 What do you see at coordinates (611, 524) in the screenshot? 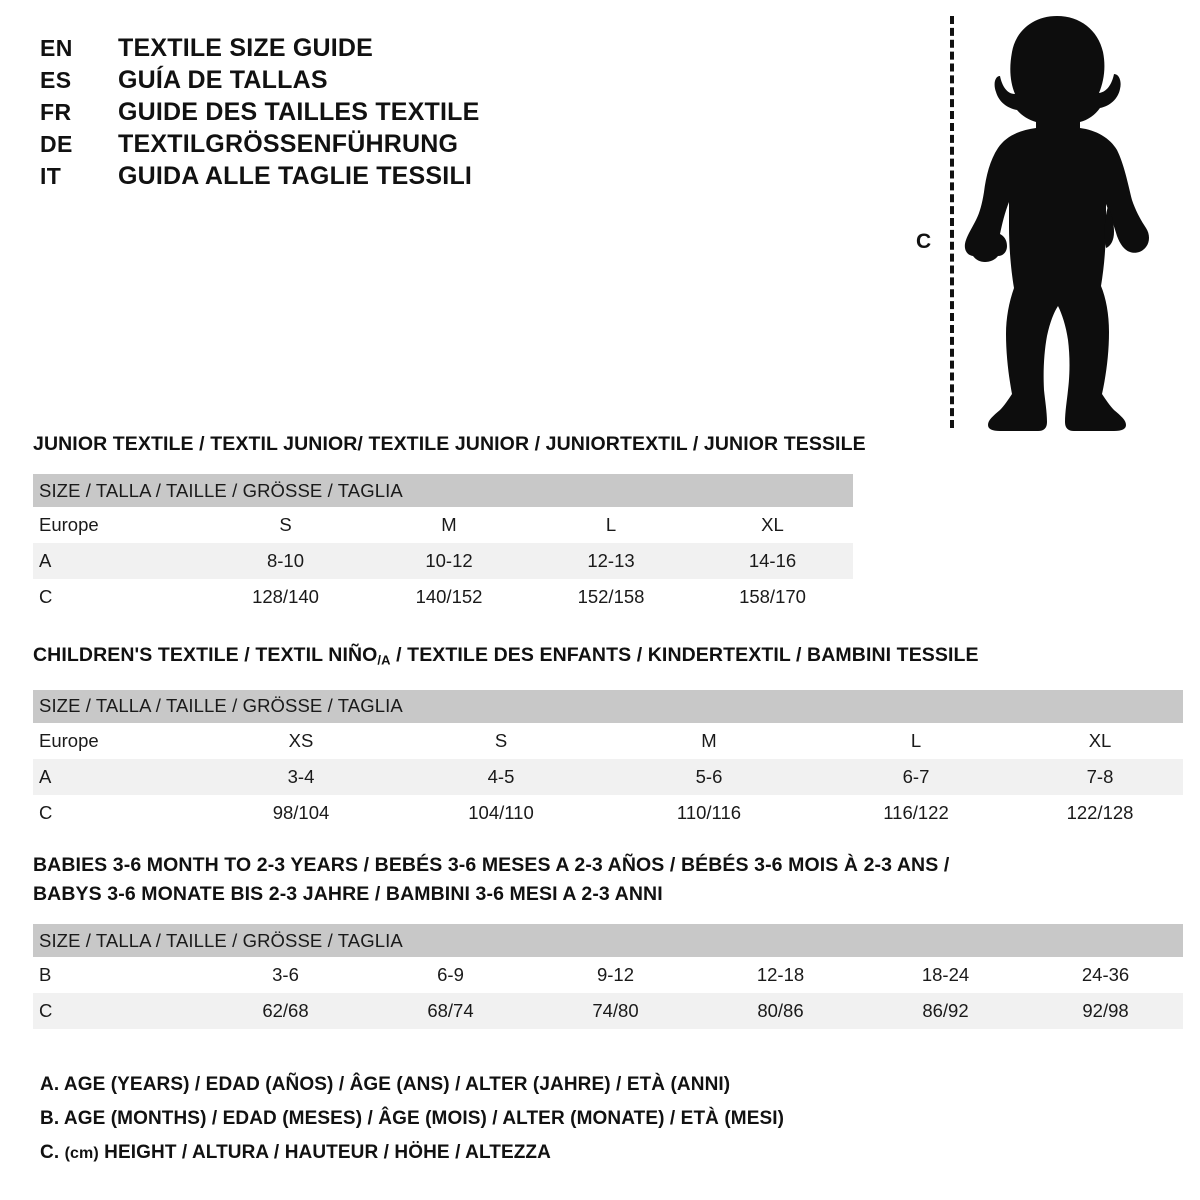
I see `junior-column-l: L` at bounding box center [611, 524].